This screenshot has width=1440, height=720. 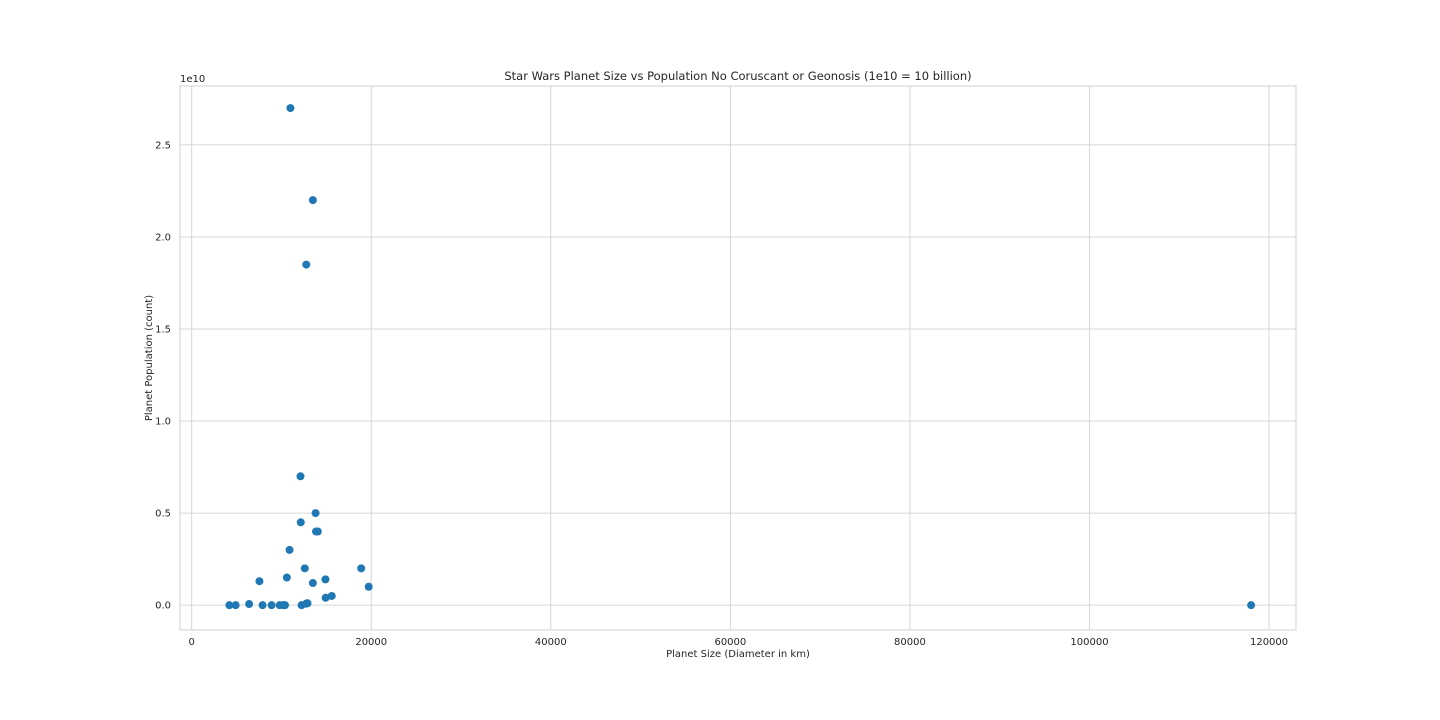 I want to click on x-tick-label: 0, so click(x=191, y=642).